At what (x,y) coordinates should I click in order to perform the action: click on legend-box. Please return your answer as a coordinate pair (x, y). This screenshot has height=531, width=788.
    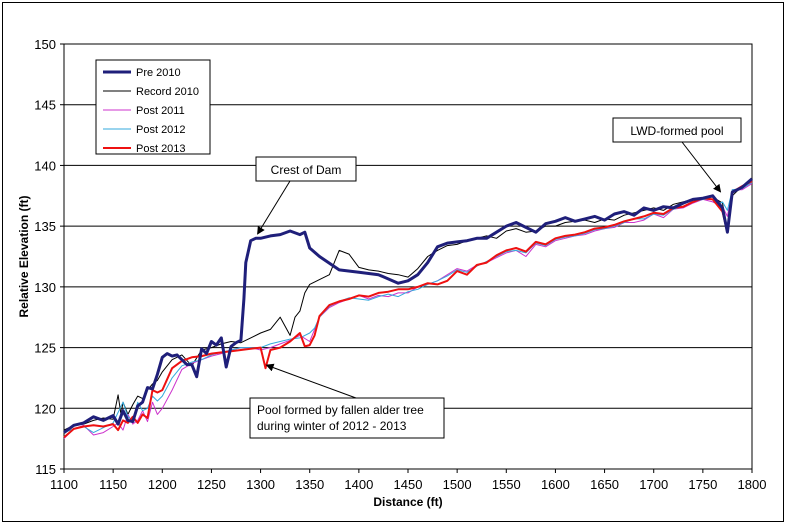
    Looking at the image, I should click on (153, 107).